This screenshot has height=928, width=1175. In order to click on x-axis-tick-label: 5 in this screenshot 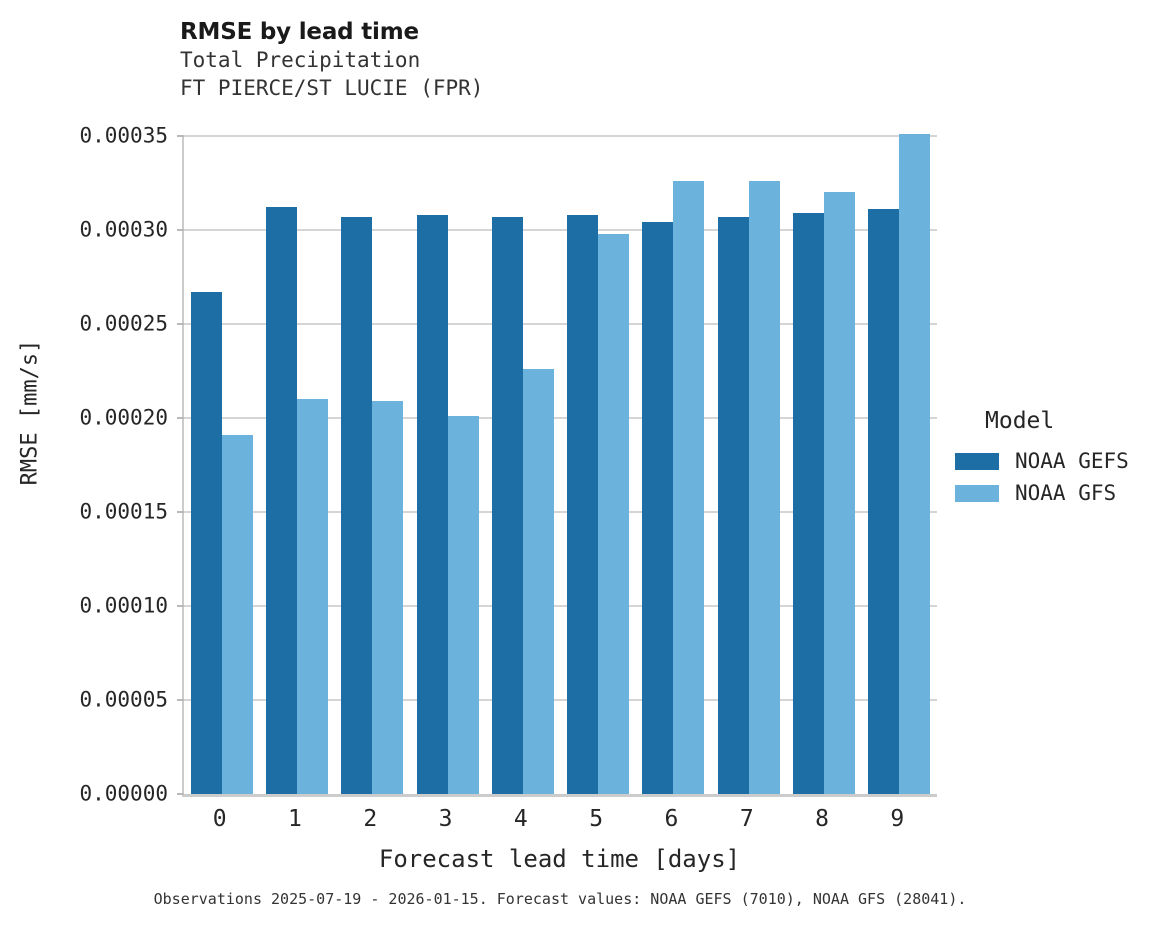, I will do `click(596, 819)`.